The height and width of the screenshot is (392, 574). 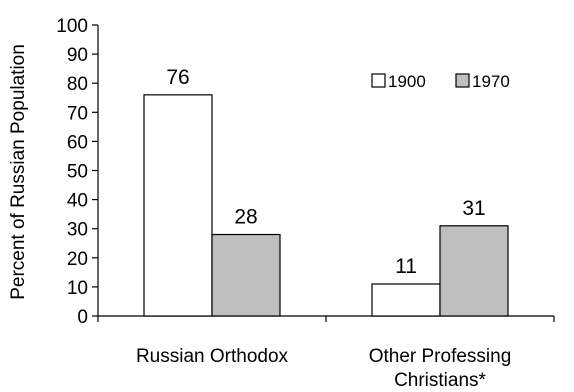 I want to click on y-ticks: 0 10 20 30 40 50 60 70 80 90 100, so click(x=77, y=172).